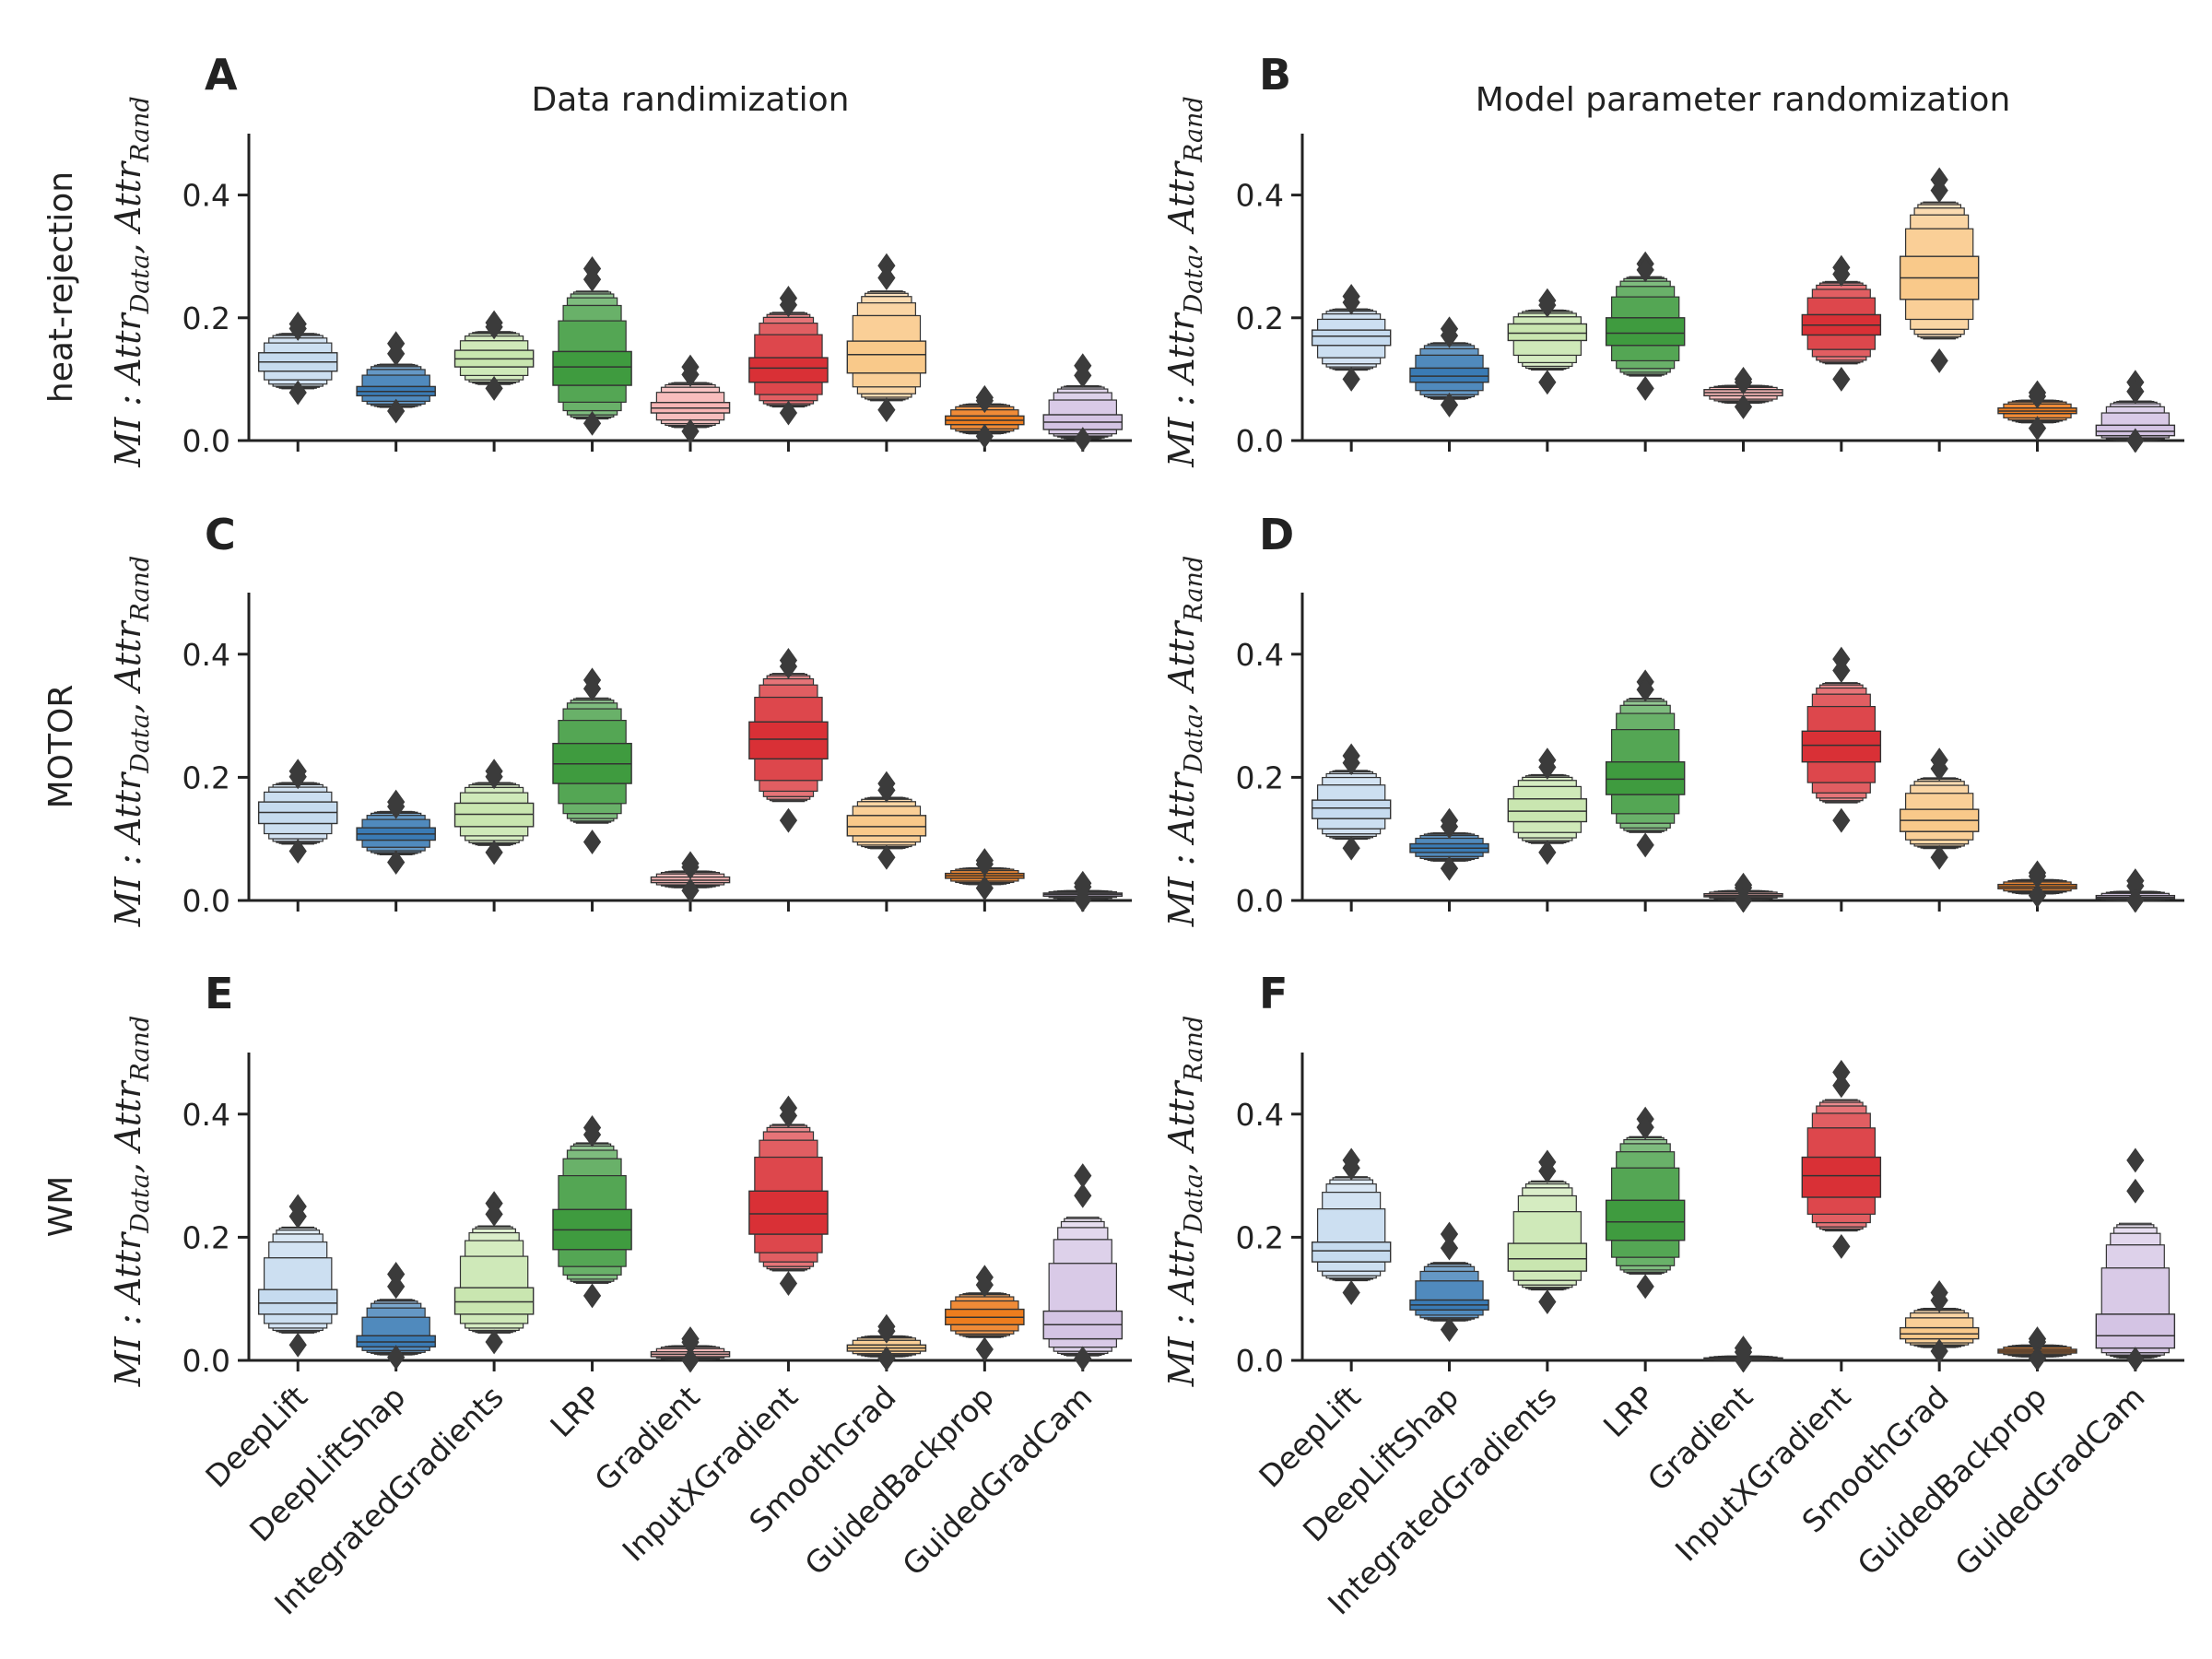 The image size is (2212, 1659). I want to click on column-title-data-randomization: Data randimization, so click(691, 100).